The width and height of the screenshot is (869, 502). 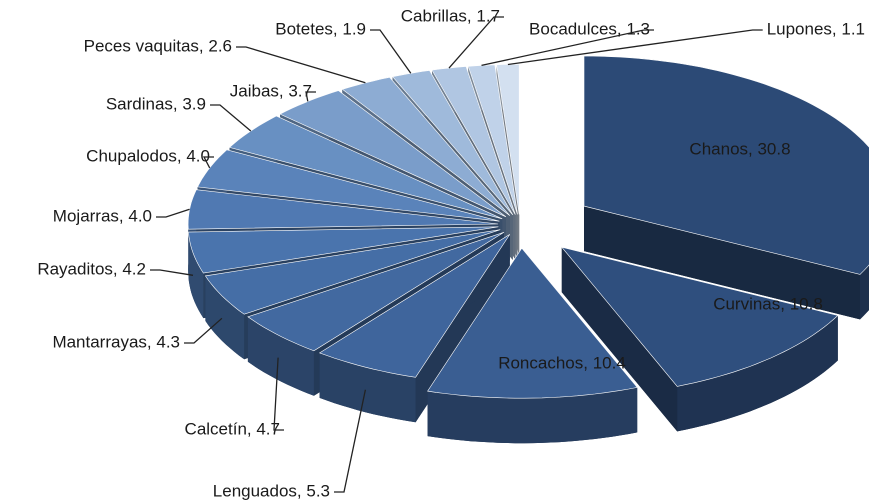 I want to click on data-label: Rayaditos, 4.2, so click(x=91, y=268).